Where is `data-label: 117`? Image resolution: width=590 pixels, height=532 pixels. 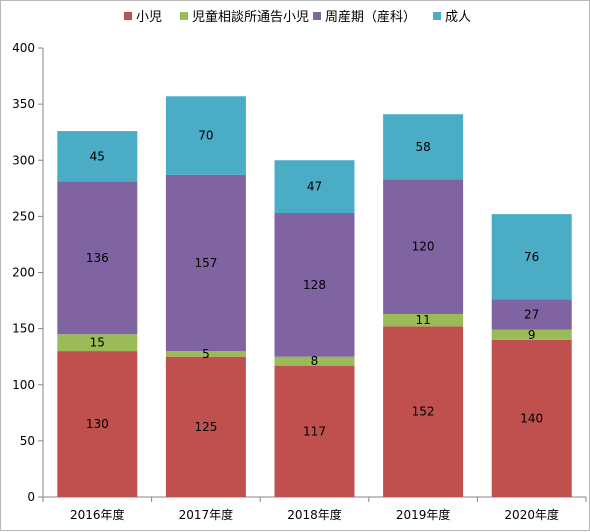
data-label: 117 is located at coordinates (314, 431).